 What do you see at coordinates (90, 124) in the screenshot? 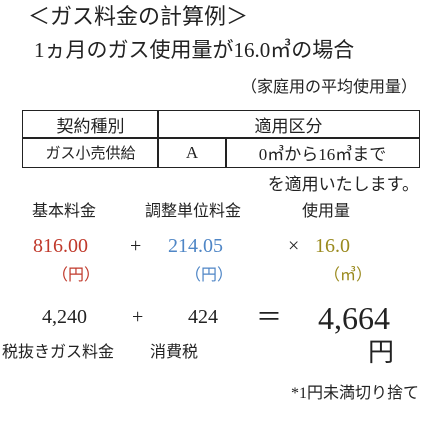
I see `table-header-cell: 契約種別` at bounding box center [90, 124].